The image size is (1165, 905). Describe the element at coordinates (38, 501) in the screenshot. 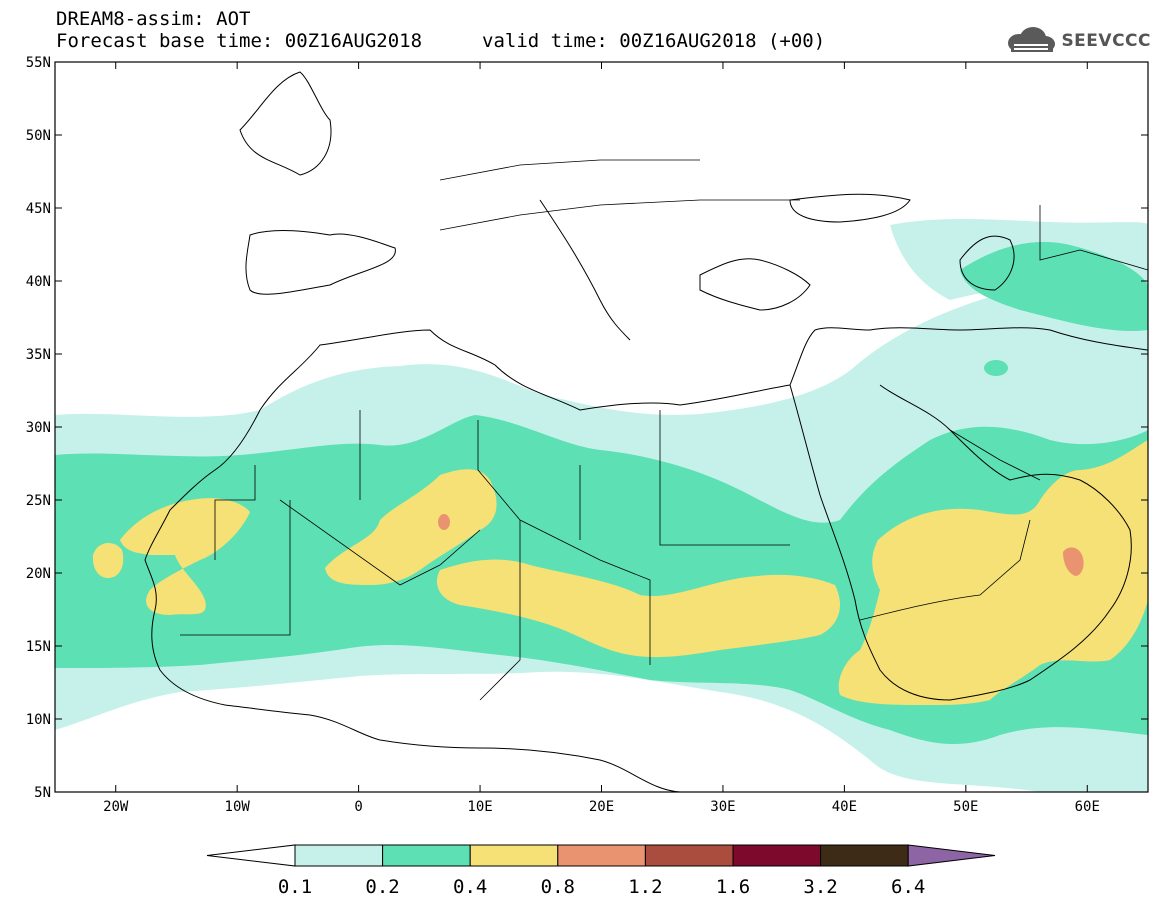

I see `lat-tick-label: 25N` at that location.